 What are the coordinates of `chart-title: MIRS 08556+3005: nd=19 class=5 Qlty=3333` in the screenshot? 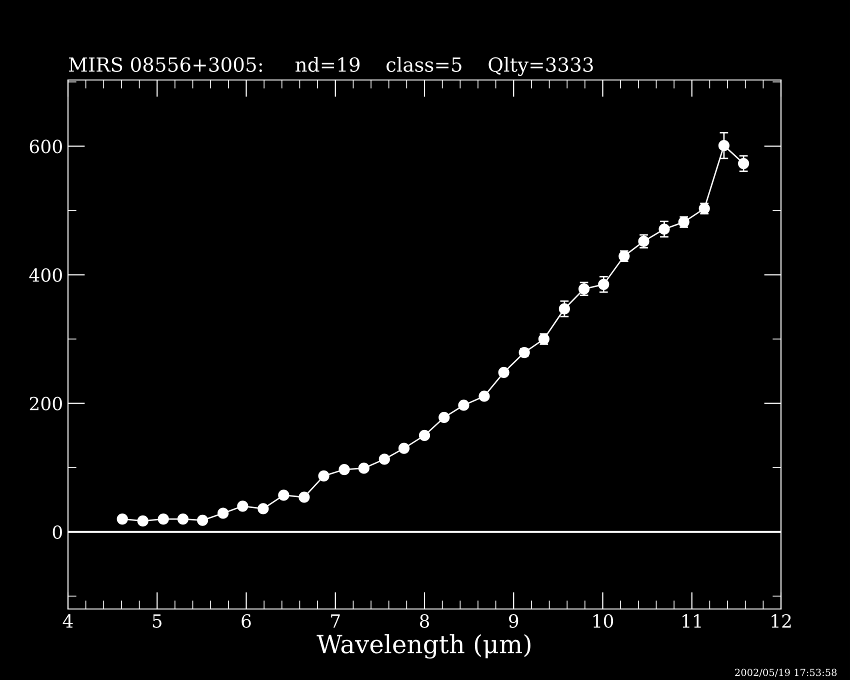 It's located at (330, 66).